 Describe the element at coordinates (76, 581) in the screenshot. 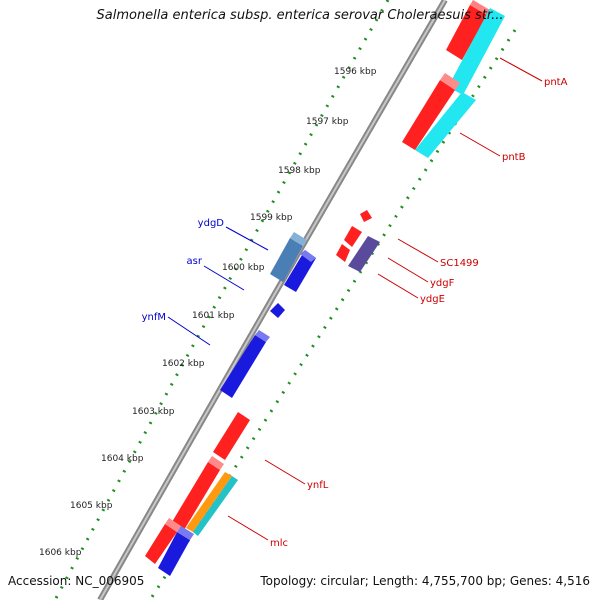

I see `accession-text: Accession: NC_006905` at that location.